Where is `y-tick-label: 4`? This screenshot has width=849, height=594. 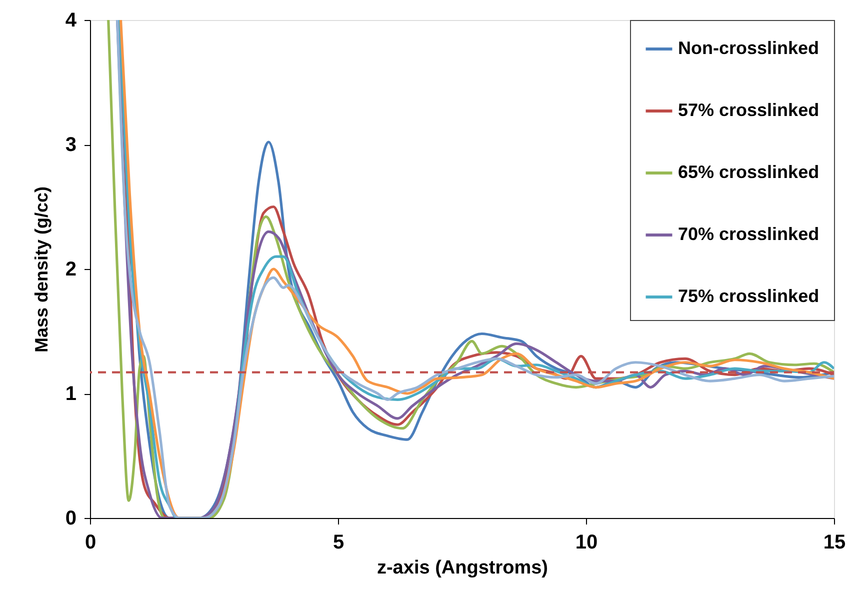
y-tick-label: 4 is located at coordinates (71, 21).